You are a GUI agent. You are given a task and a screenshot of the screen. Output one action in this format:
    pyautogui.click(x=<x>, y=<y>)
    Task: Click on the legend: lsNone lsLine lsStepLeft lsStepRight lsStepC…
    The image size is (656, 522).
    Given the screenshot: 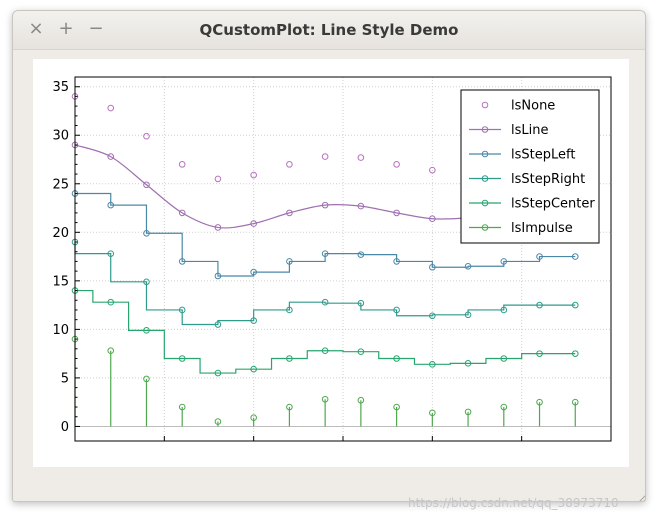 What is the action you would take?
    pyautogui.click(x=530, y=166)
    